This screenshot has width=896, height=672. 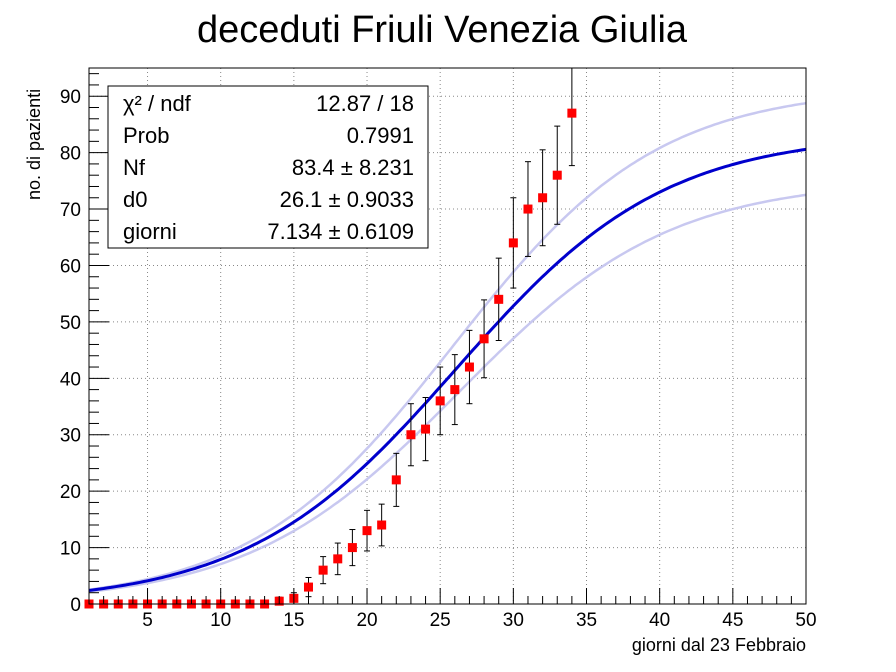 What do you see at coordinates (157, 103) in the screenshot?
I see `stat-label-chi2: χ² / ndf` at bounding box center [157, 103].